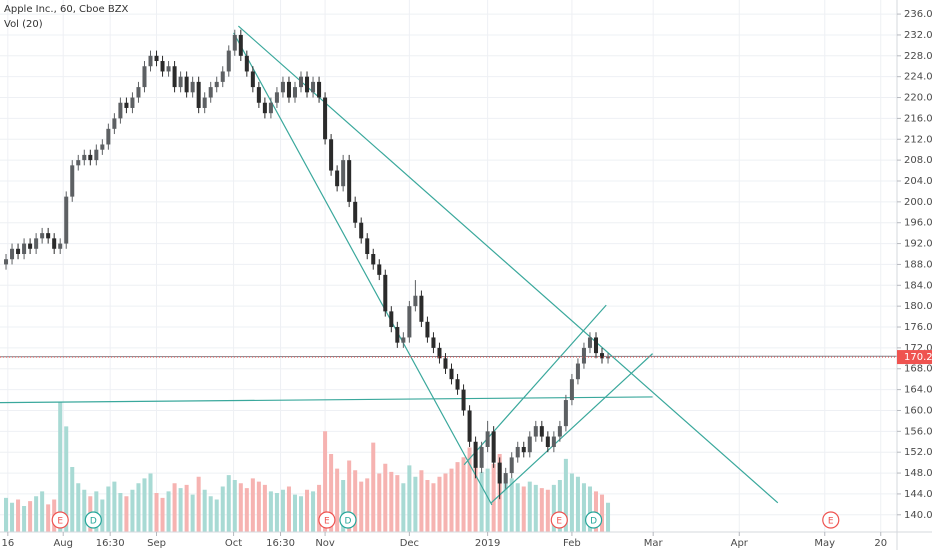  What do you see at coordinates (918, 35) in the screenshot?
I see `y-tick-label: 232.00` at bounding box center [918, 35].